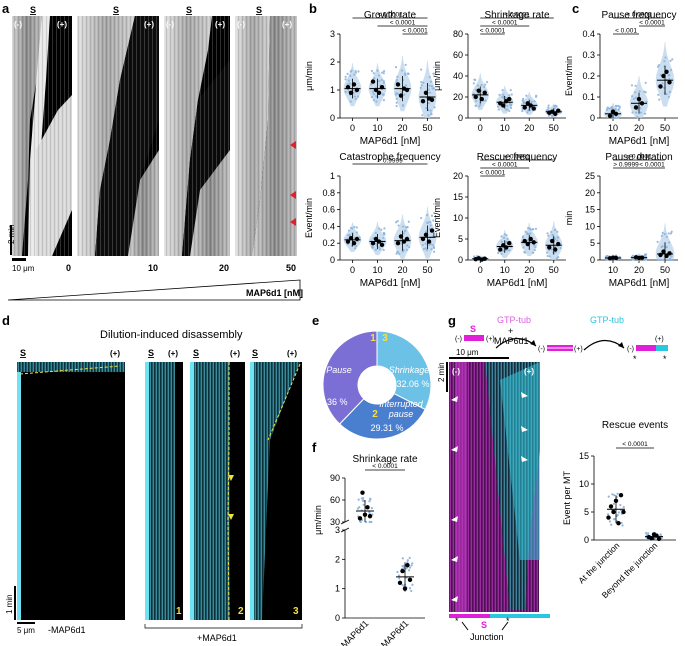 This screenshot has height=646, width=685. Describe the element at coordinates (171, 335) in the screenshot. I see `panel-d-title: Dilution-induced disassembly` at that location.